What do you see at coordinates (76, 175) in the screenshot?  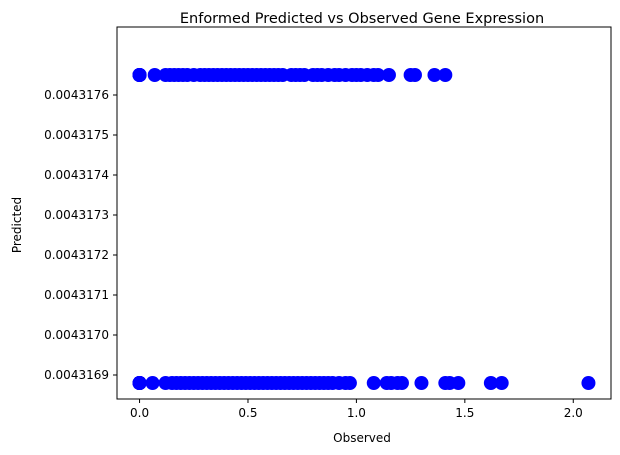 I see `y-tick-label: 0.0043174` at bounding box center [76, 175].